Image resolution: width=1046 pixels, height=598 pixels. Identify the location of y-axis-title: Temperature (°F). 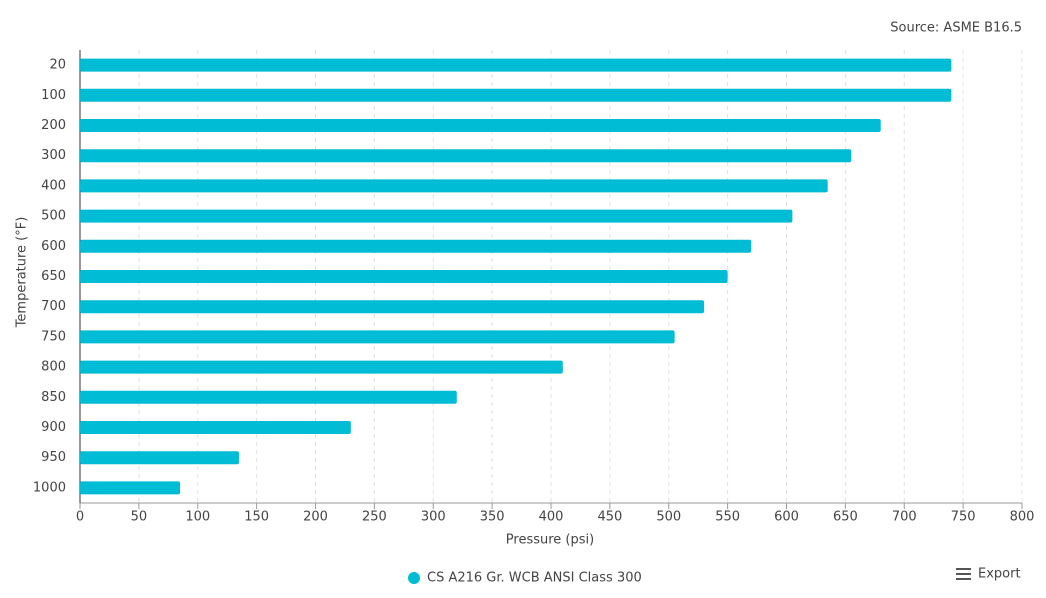
(22, 273).